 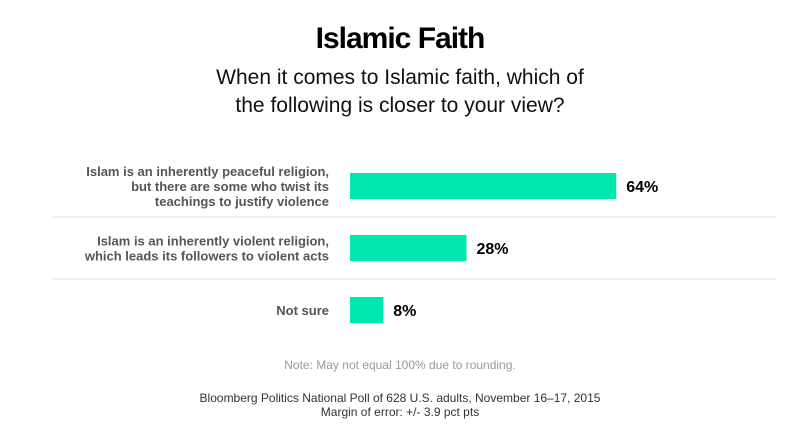 I want to click on category-label-line: but there are some who twist its, so click(x=230, y=186).